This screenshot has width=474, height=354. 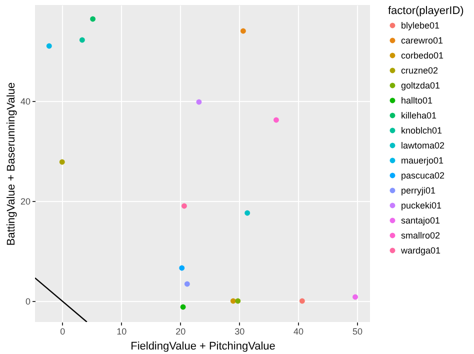 What do you see at coordinates (357, 331) in the screenshot?
I see `x-tick-label: 50` at bounding box center [357, 331].